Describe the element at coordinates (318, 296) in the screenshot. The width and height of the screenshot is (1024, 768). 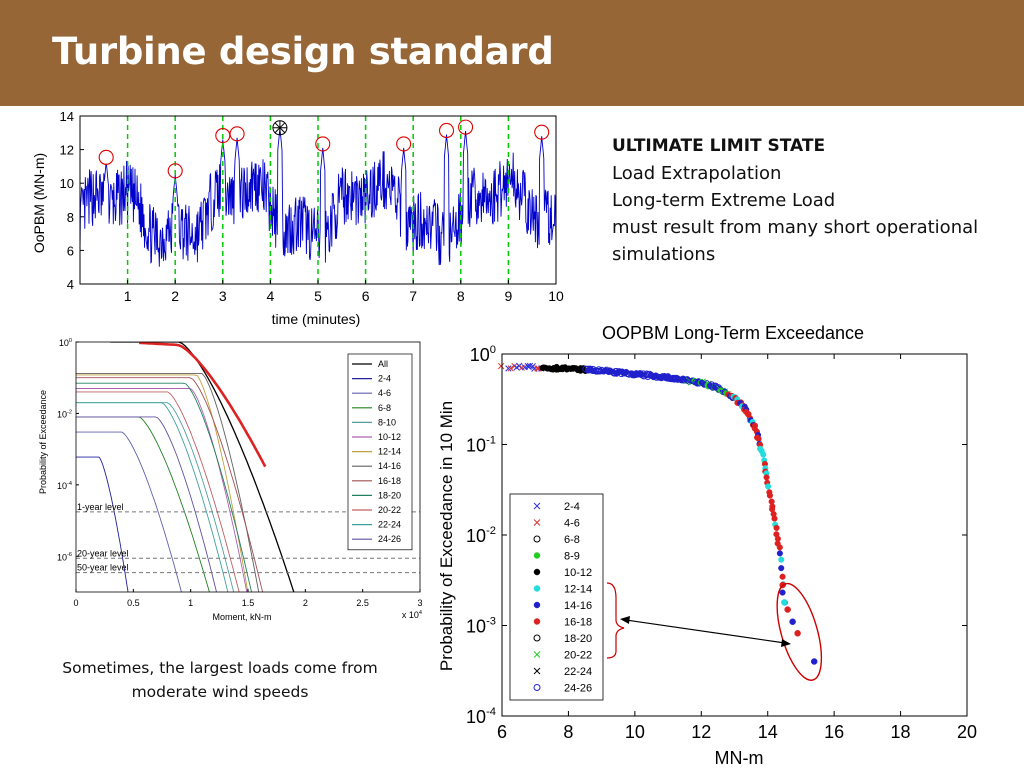
I see `x-tick-label: 5` at that location.